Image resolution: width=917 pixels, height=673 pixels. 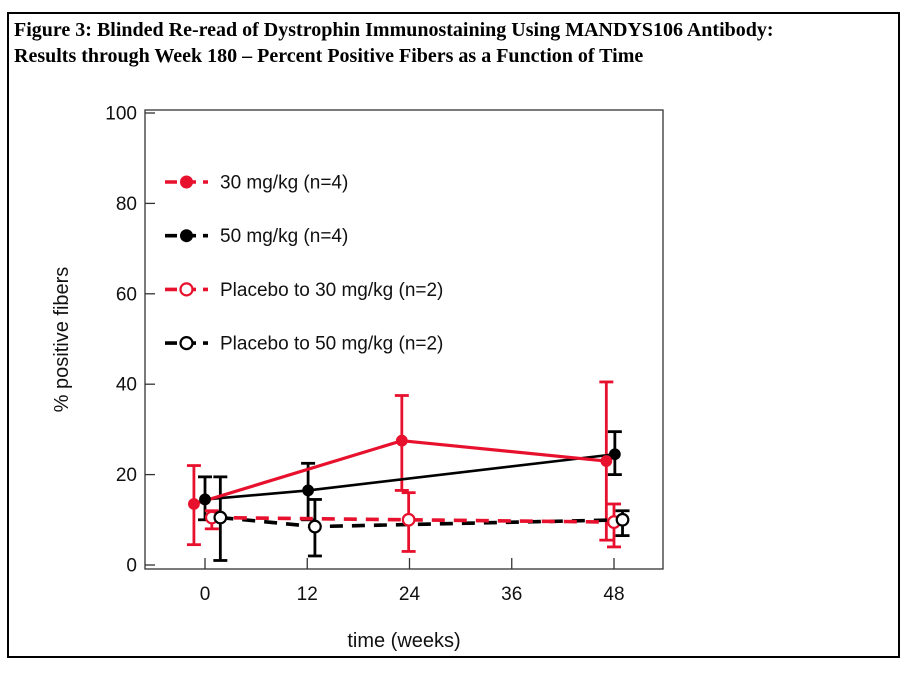 What do you see at coordinates (408, 519) in the screenshot?
I see `data-point-s2` at bounding box center [408, 519].